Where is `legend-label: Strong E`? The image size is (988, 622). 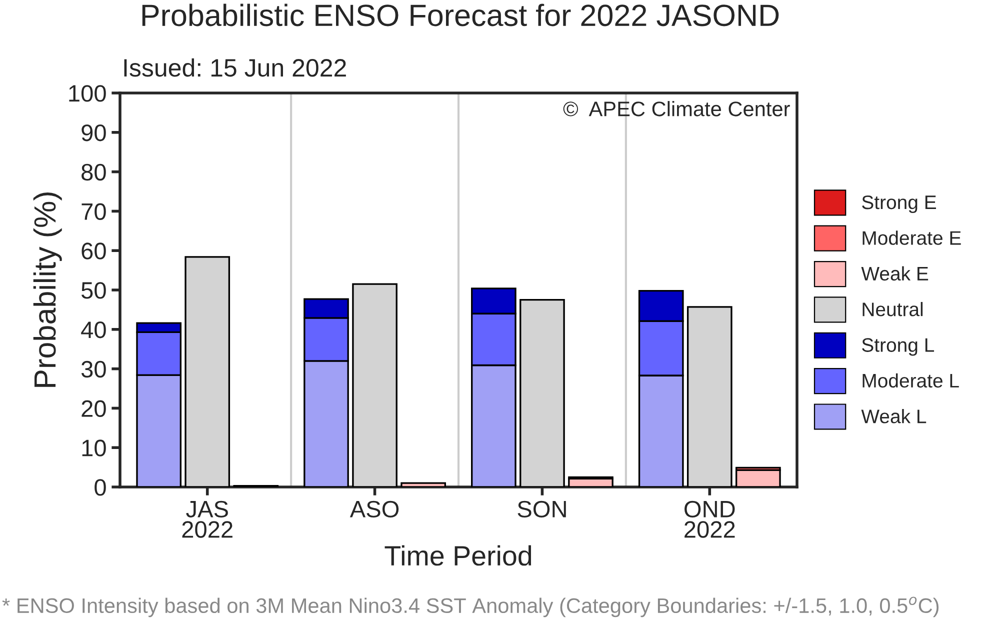 legend-label: Strong E is located at coordinates (899, 204).